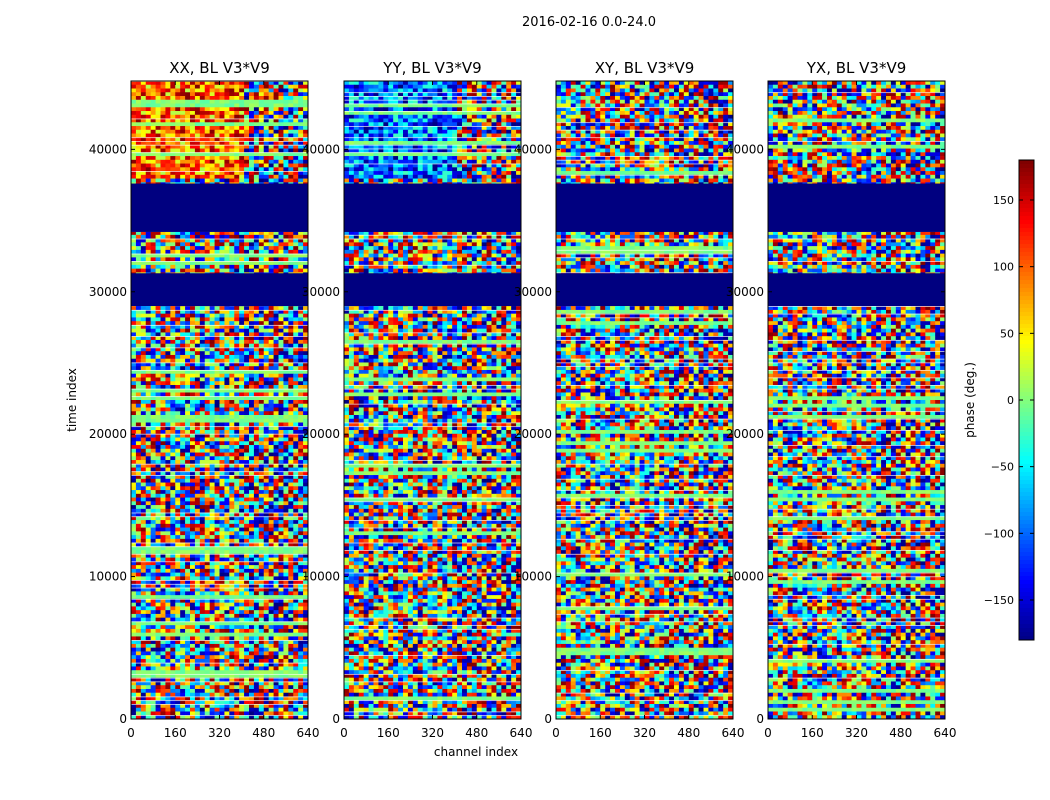 This screenshot has height=800, width=1050. I want to click on colorbar-tick-label: 100, so click(1003, 267).